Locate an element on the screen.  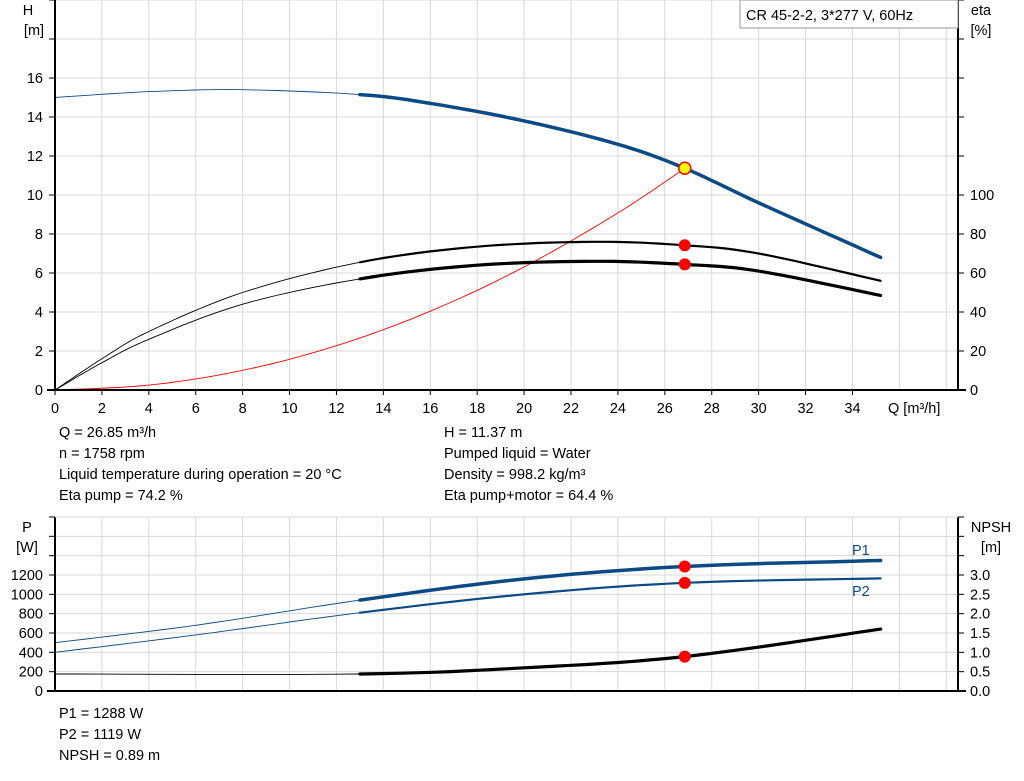
y-tick-label: 12 is located at coordinates (35, 157).